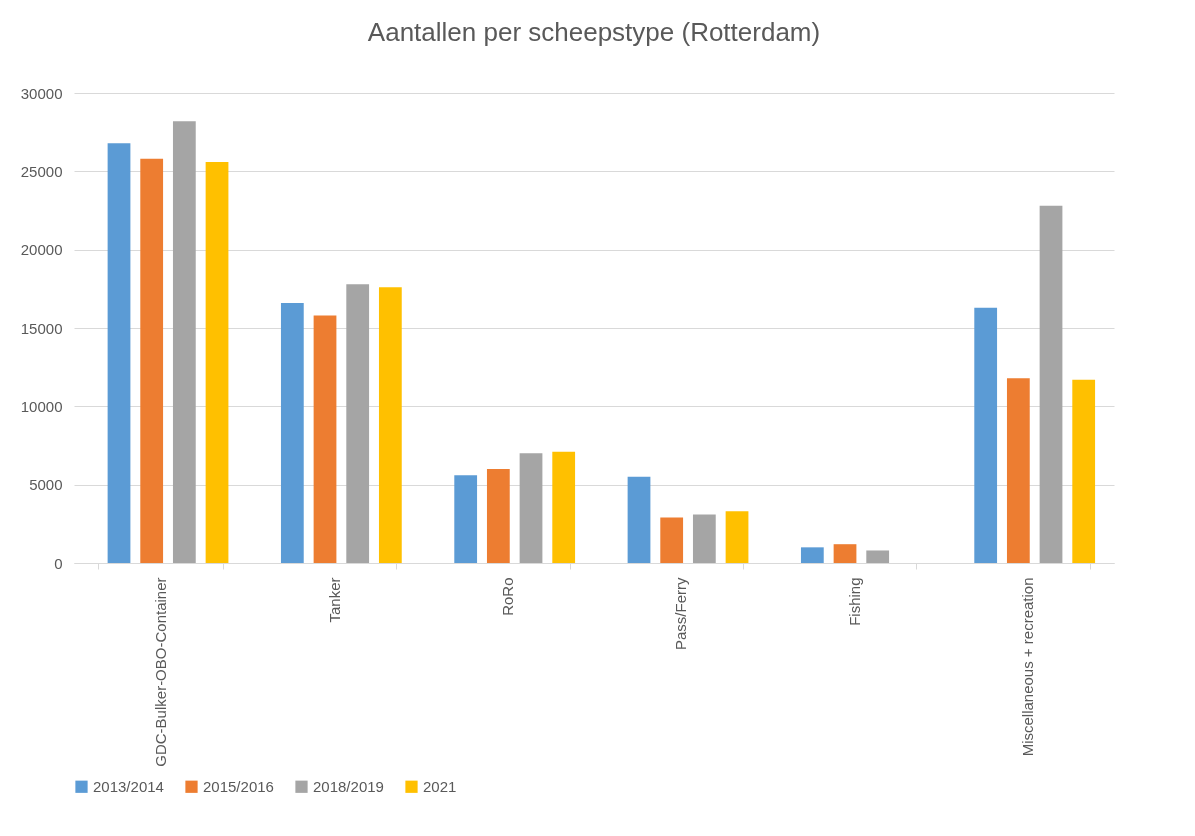 This screenshot has width=1195, height=836. Describe the element at coordinates (681, 614) in the screenshot. I see `x-tick-label: Pass/Ferry` at that location.